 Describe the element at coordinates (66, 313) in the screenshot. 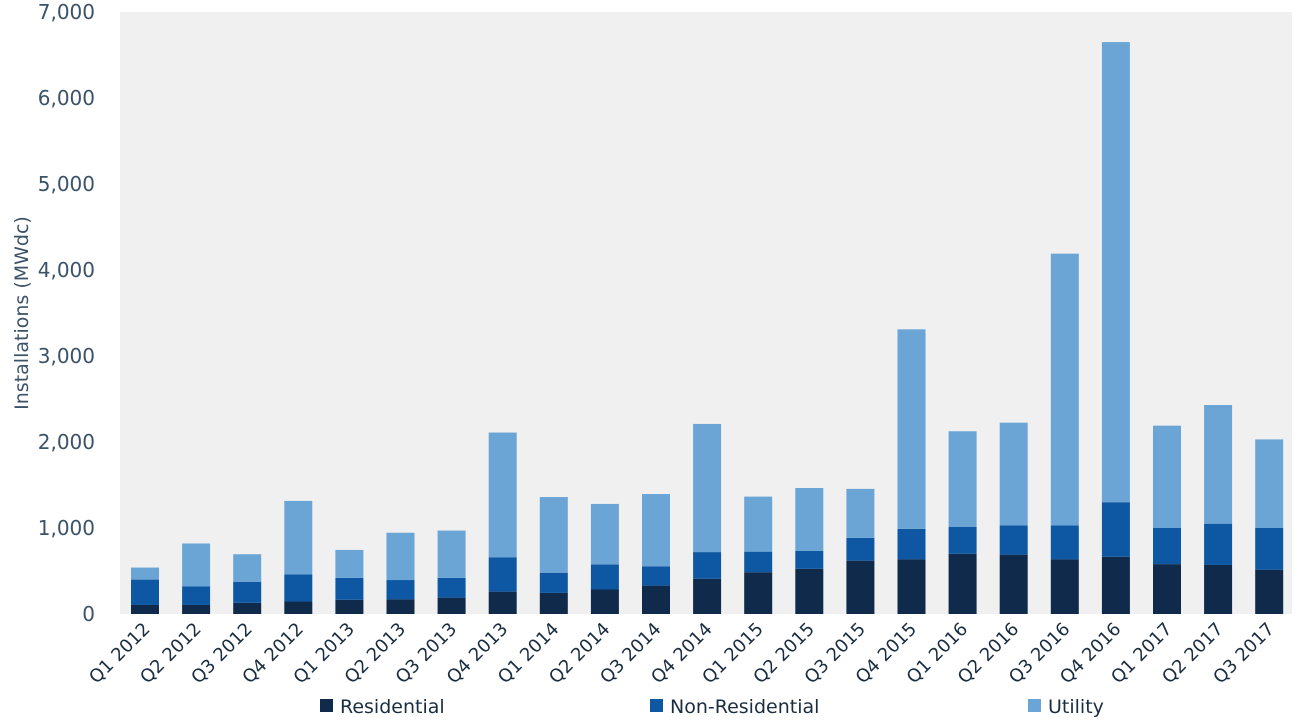

I see `y-axis-ticks: 0 1,000 2,000 3,000 4,000 5,000 6,000 7,000` at that location.